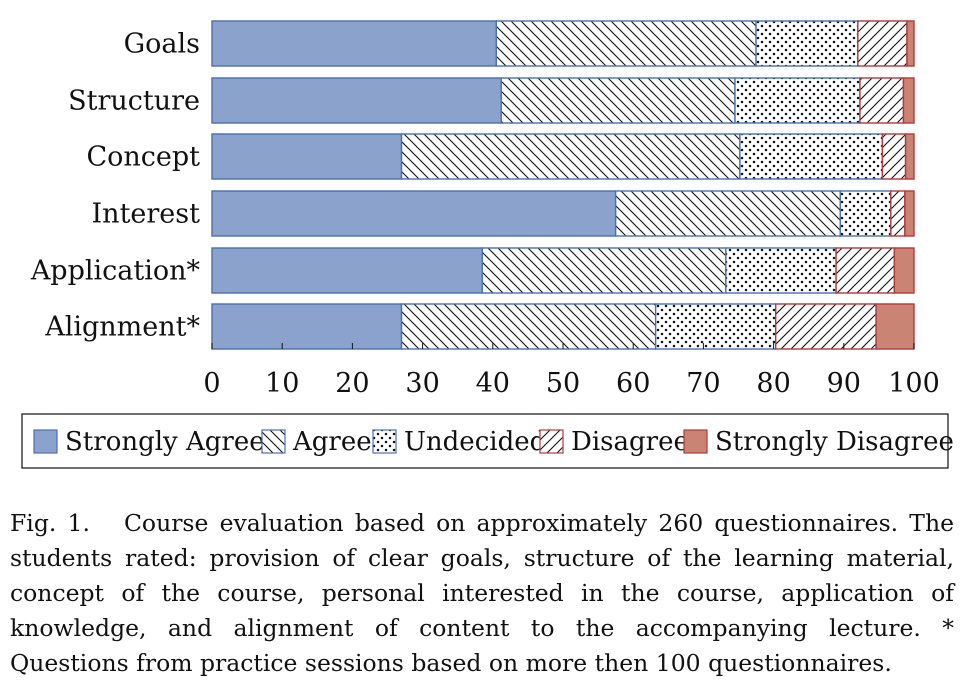 This screenshot has width=960, height=683. I want to click on legend-swatch-strongly-disagree, so click(695, 441).